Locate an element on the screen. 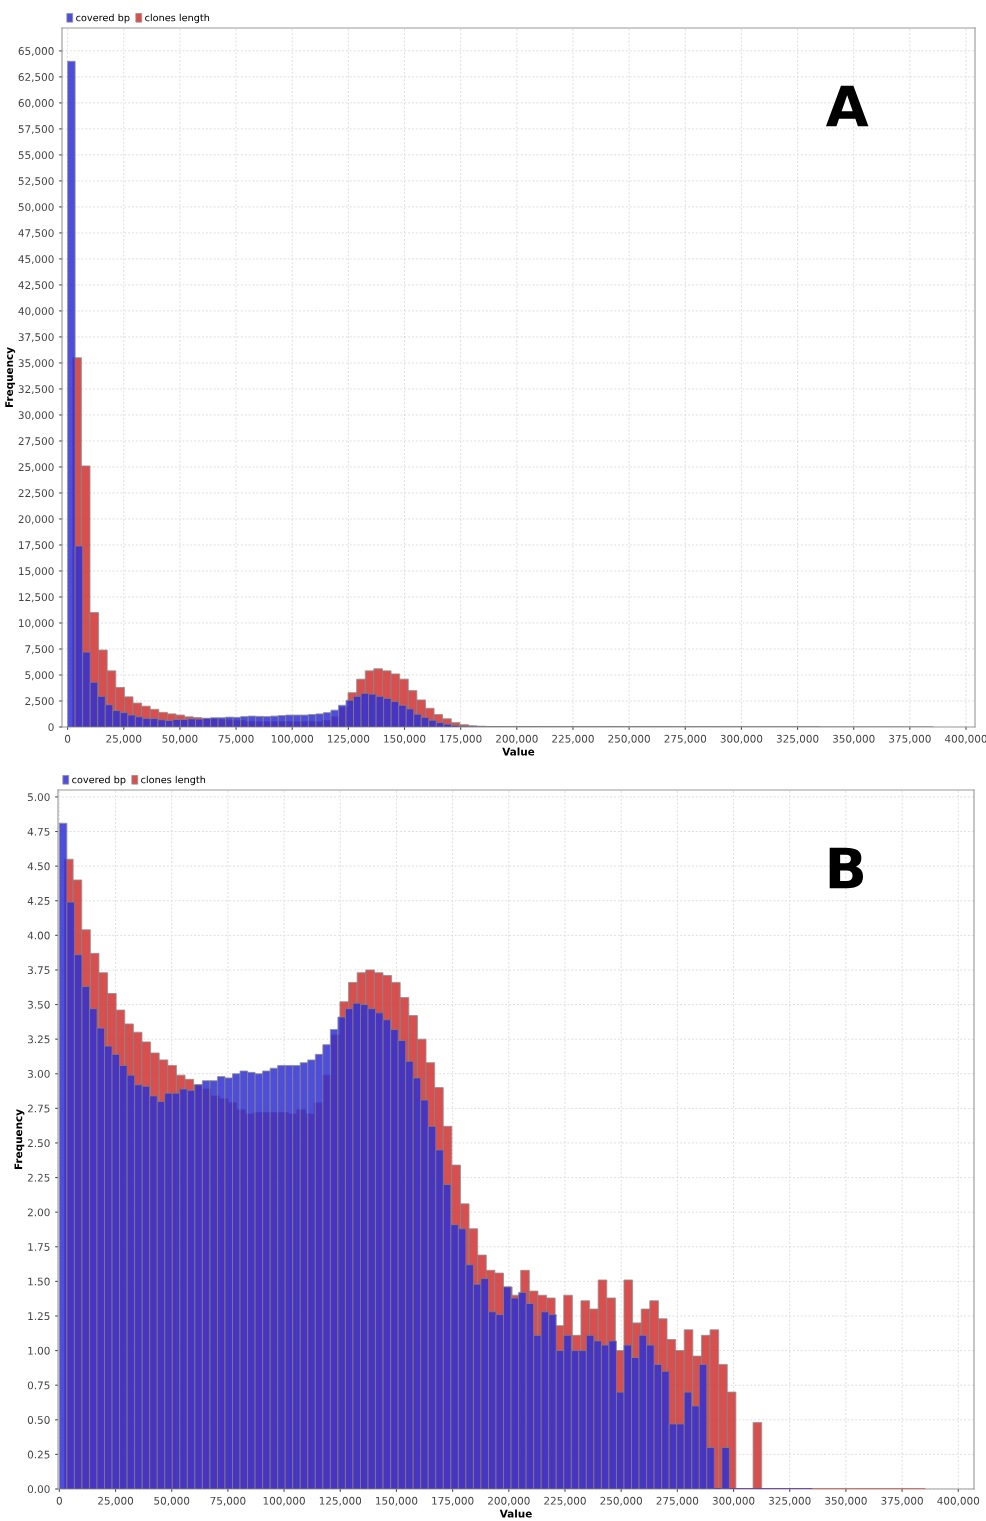  y-tick-label: 15,000 is located at coordinates (36, 572).